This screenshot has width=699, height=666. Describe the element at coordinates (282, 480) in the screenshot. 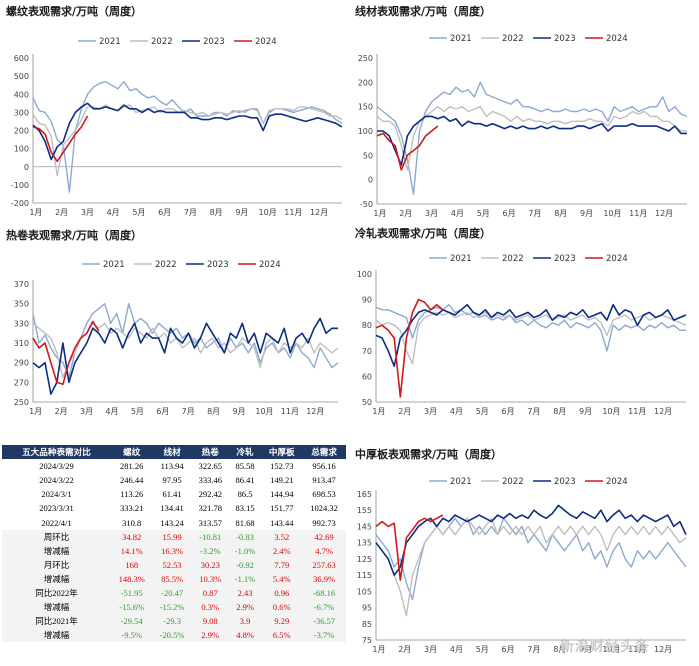

I see `table-cell: 149.21` at that location.